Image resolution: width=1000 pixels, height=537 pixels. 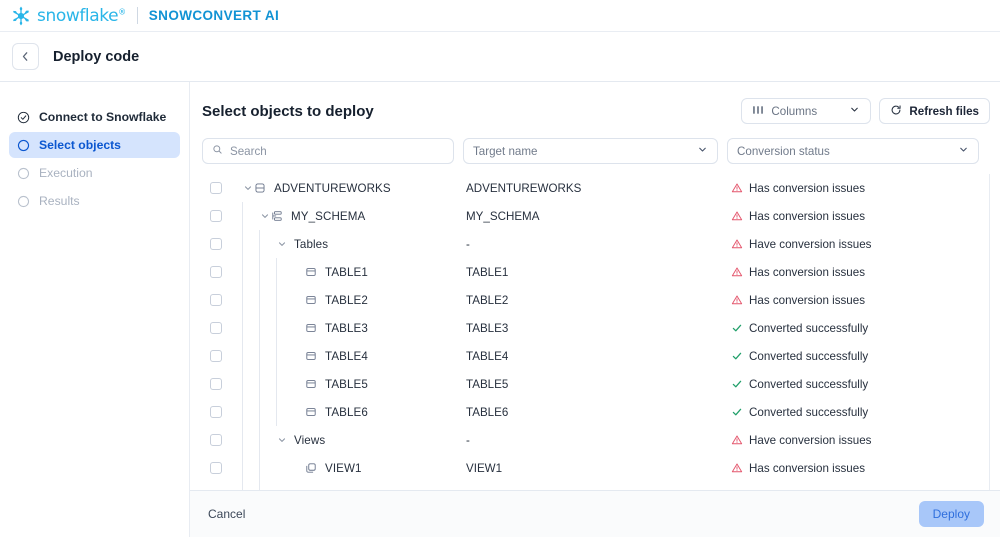 I want to click on sidebar-item-select-objects: Select objects, so click(x=94, y=145).